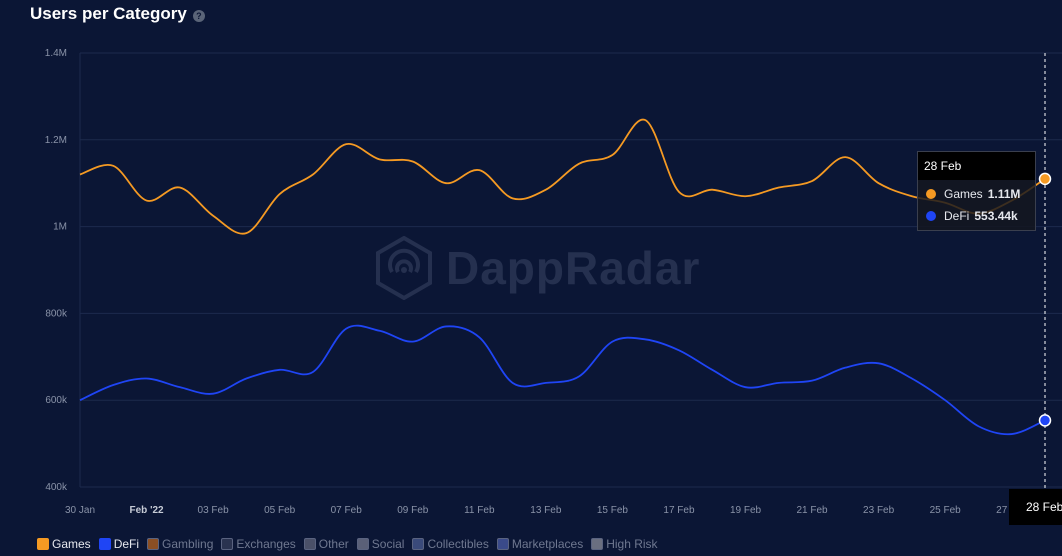  Describe the element at coordinates (1035, 507) in the screenshot. I see `crosshair-date-label: 28 Feb` at that location.